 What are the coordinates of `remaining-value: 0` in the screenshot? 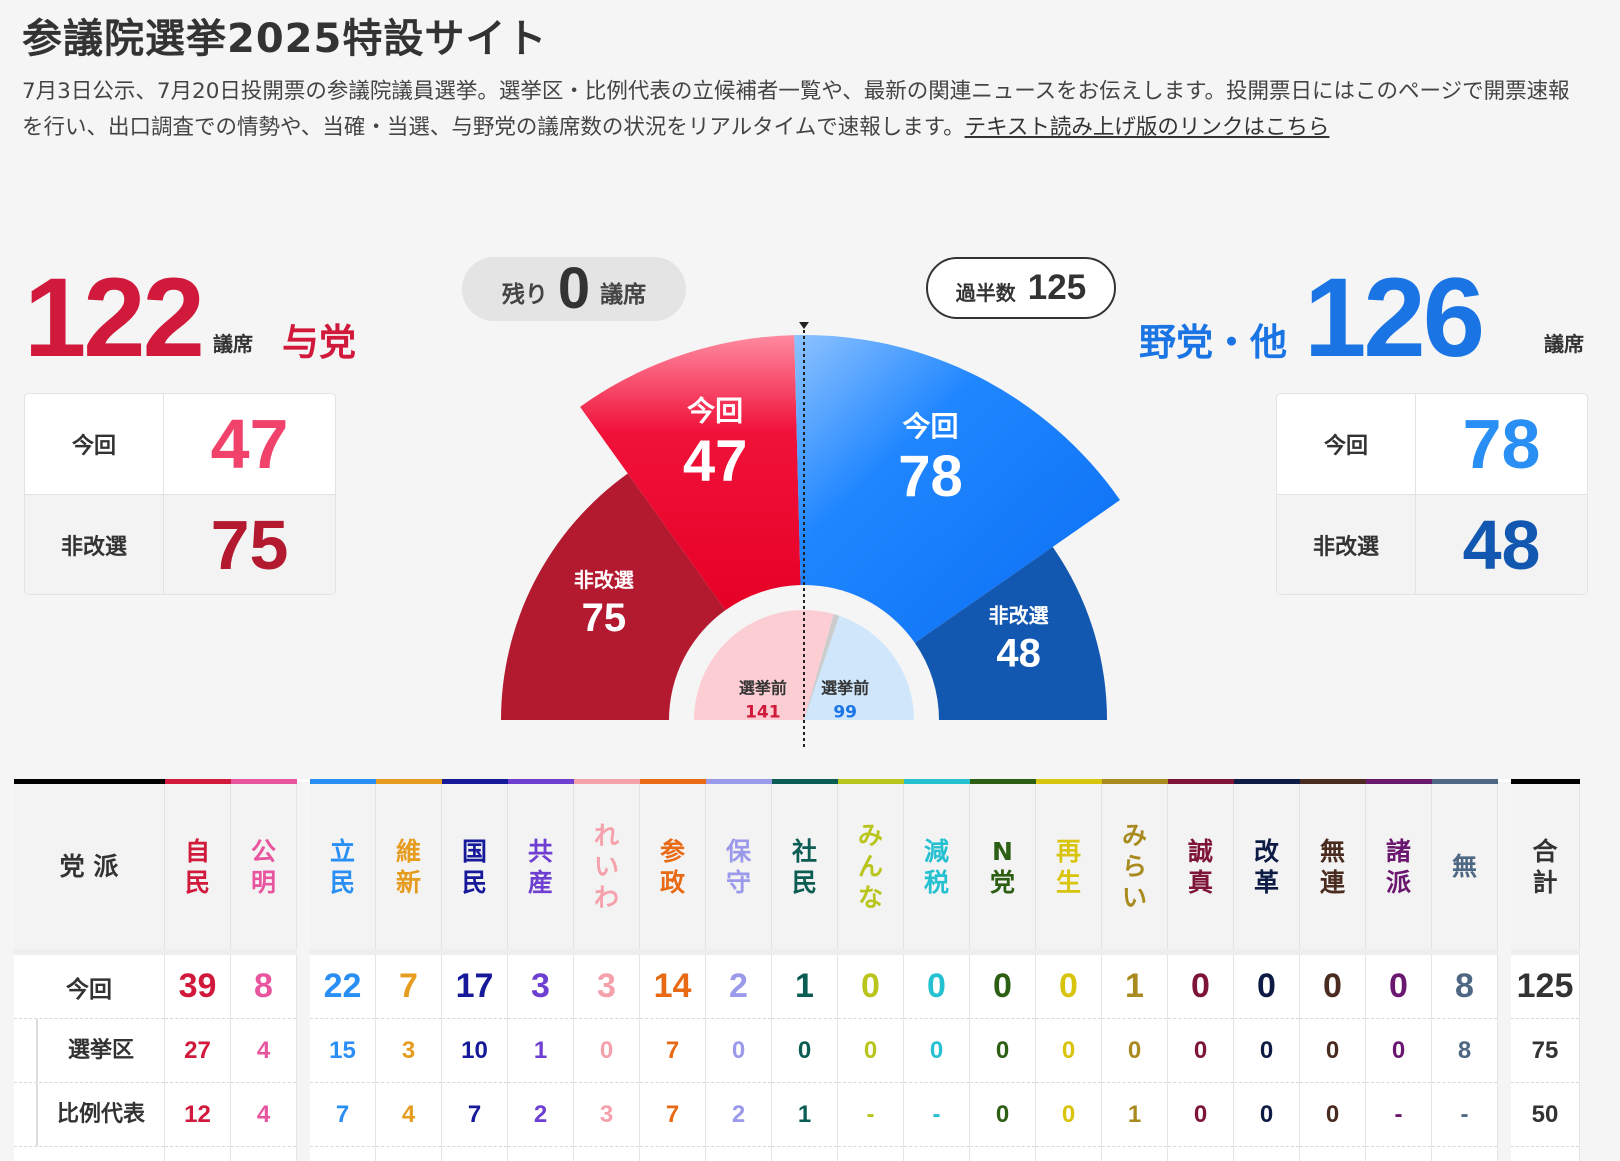 It's located at (574, 289).